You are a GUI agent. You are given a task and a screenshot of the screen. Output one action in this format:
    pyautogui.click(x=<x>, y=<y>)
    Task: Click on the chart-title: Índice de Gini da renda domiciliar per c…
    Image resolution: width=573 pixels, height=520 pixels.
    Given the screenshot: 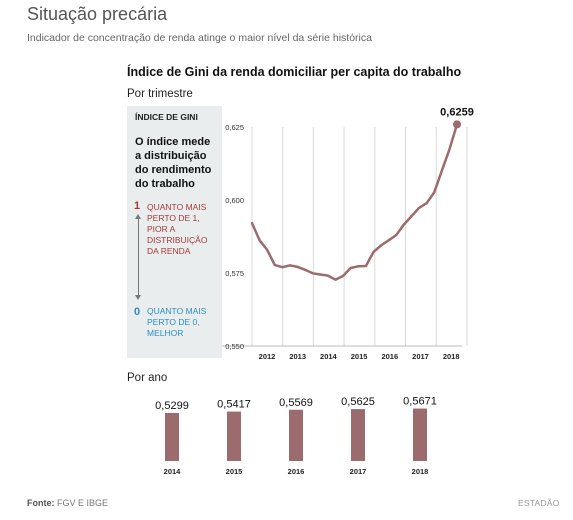 What is the action you would take?
    pyautogui.click(x=294, y=72)
    